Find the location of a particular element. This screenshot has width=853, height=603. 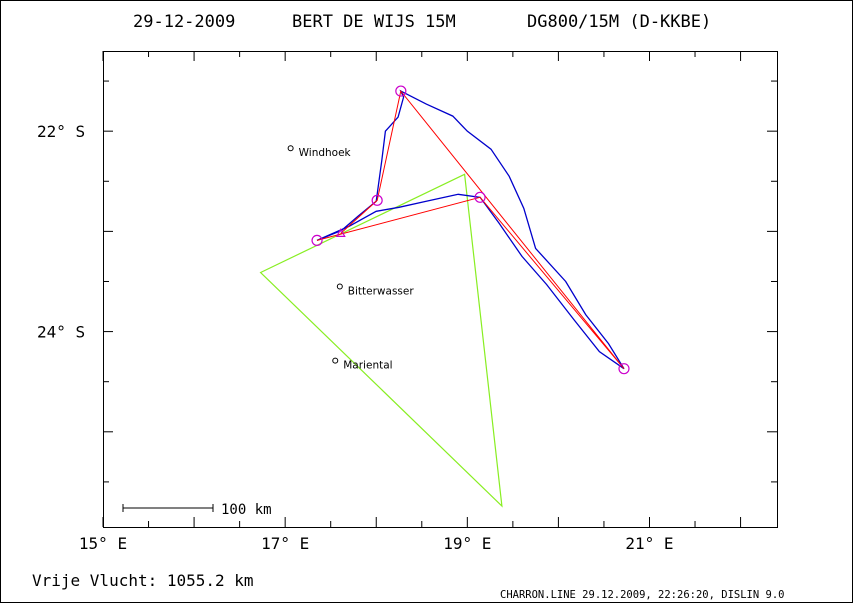

town: Windhoek is located at coordinates (319, 152).